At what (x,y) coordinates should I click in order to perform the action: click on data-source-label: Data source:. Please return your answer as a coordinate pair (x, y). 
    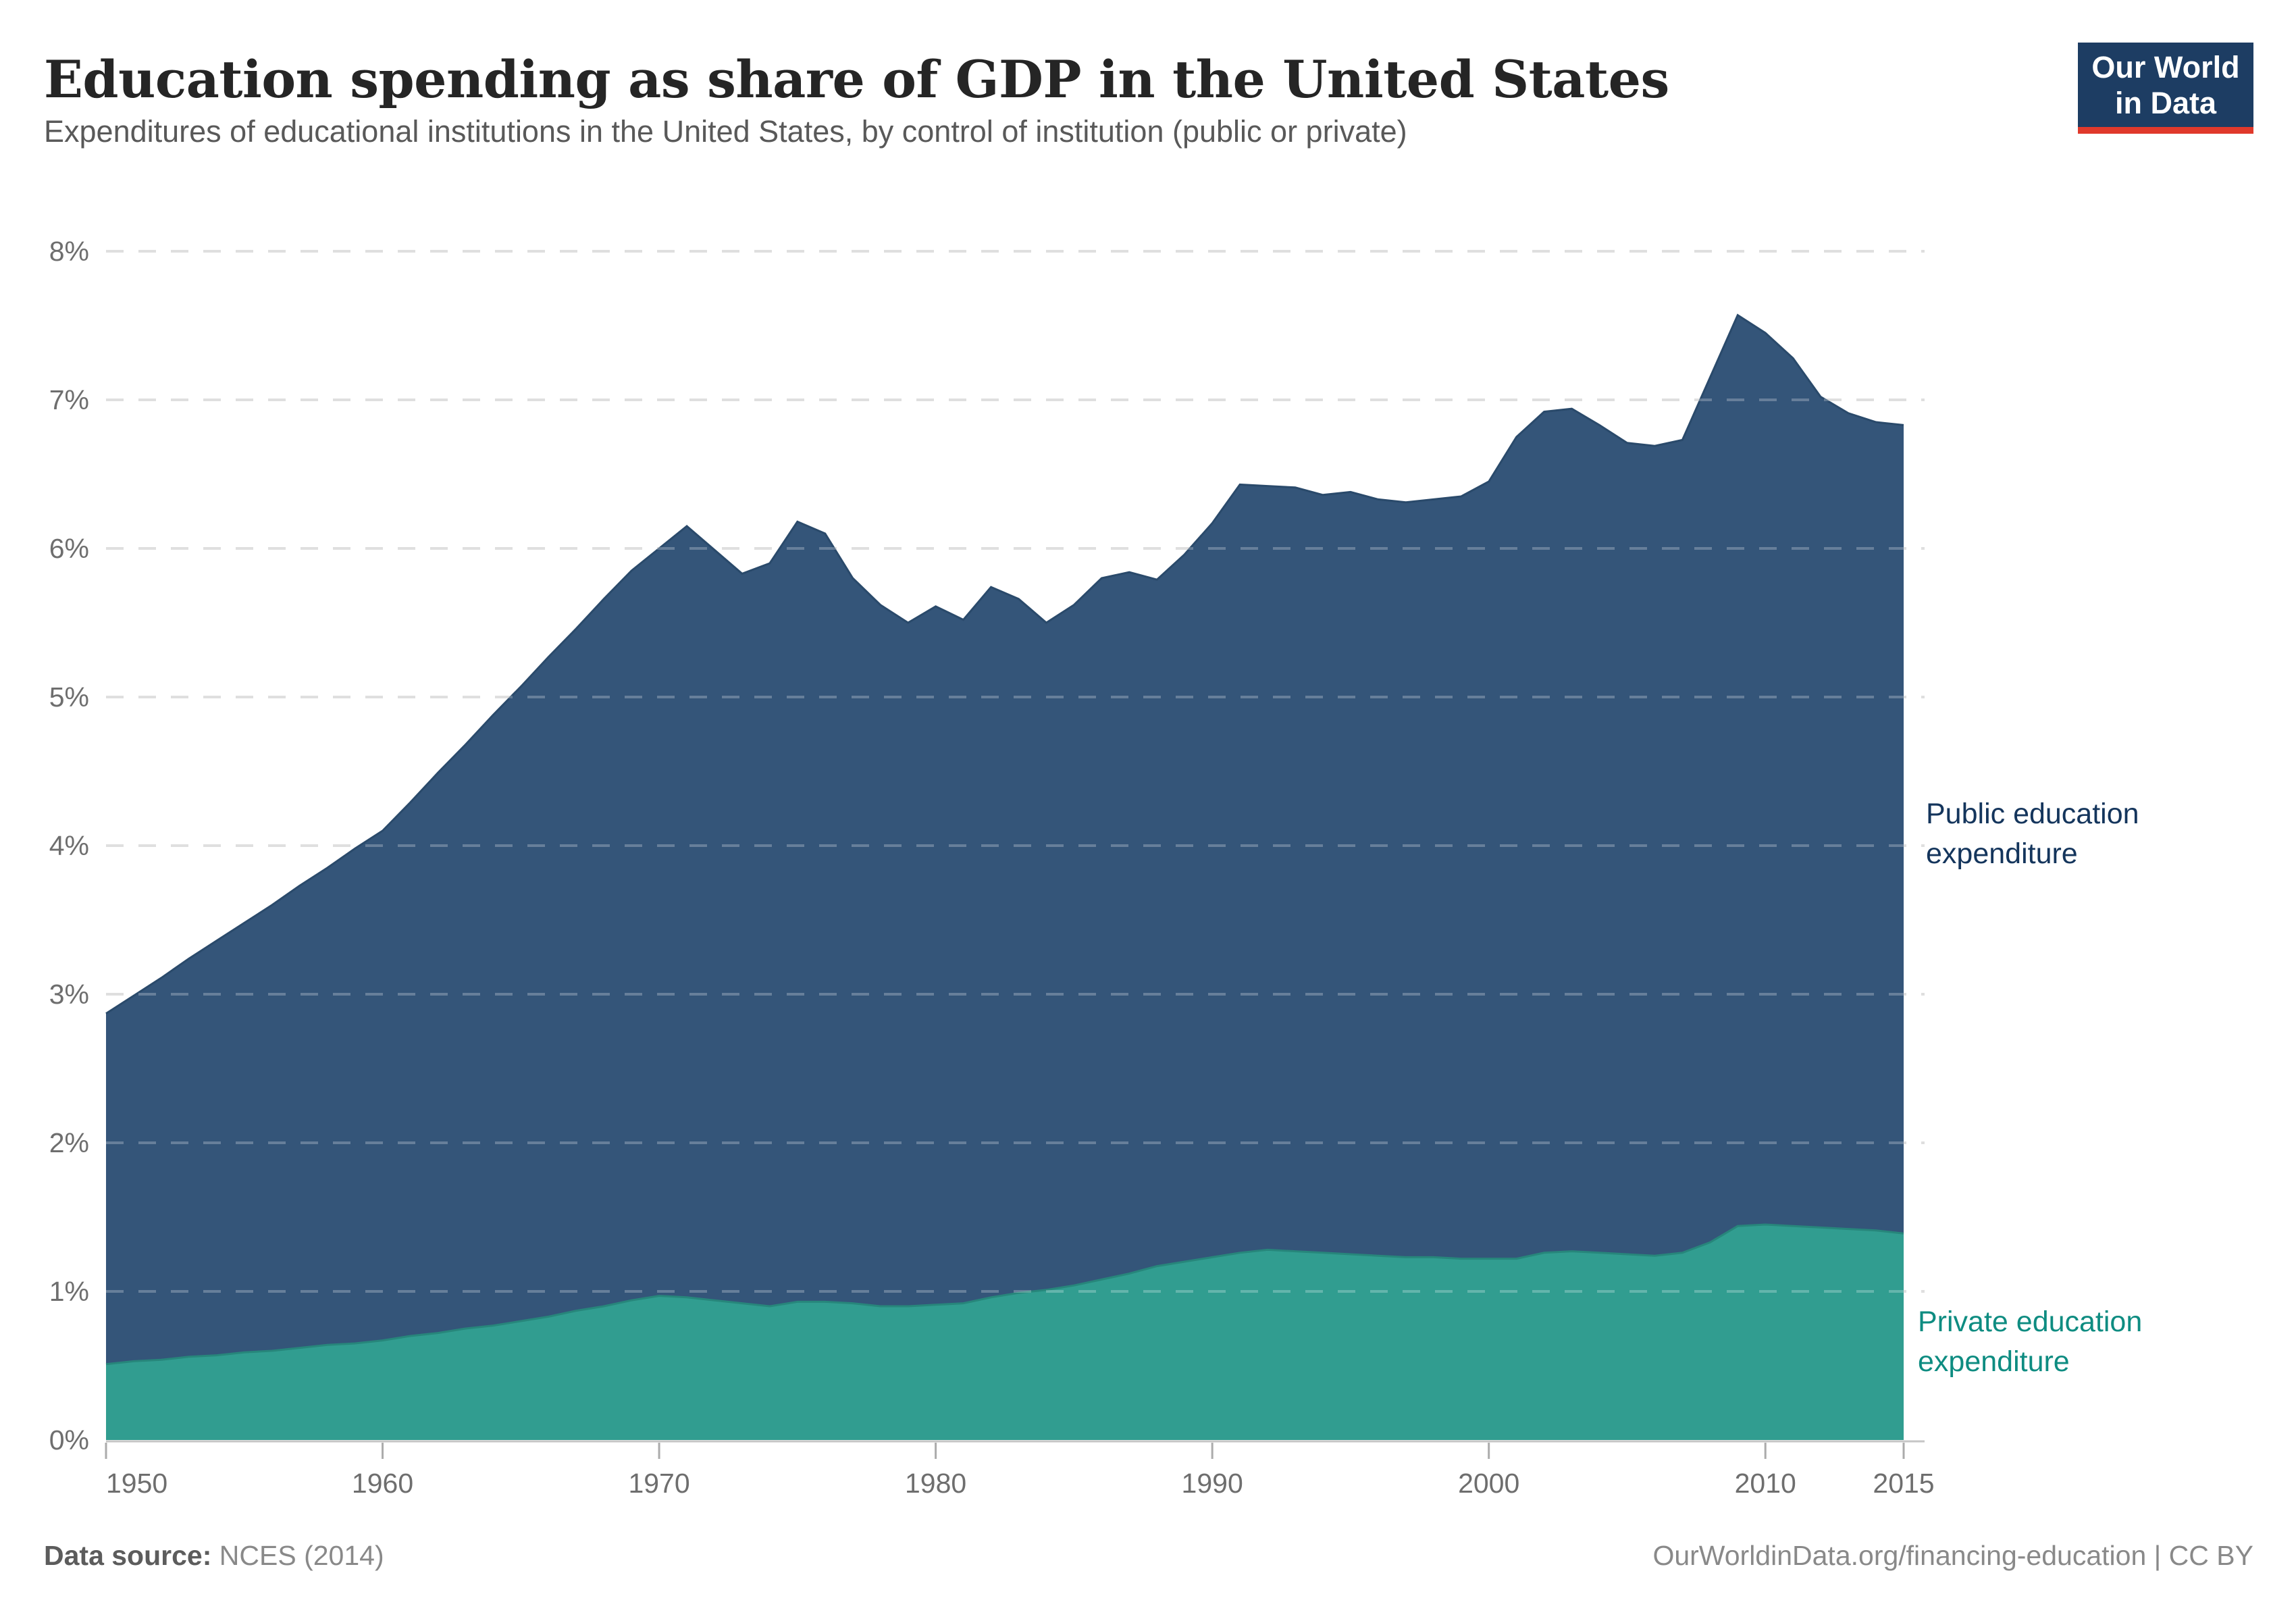
    Looking at the image, I should click on (128, 1555).